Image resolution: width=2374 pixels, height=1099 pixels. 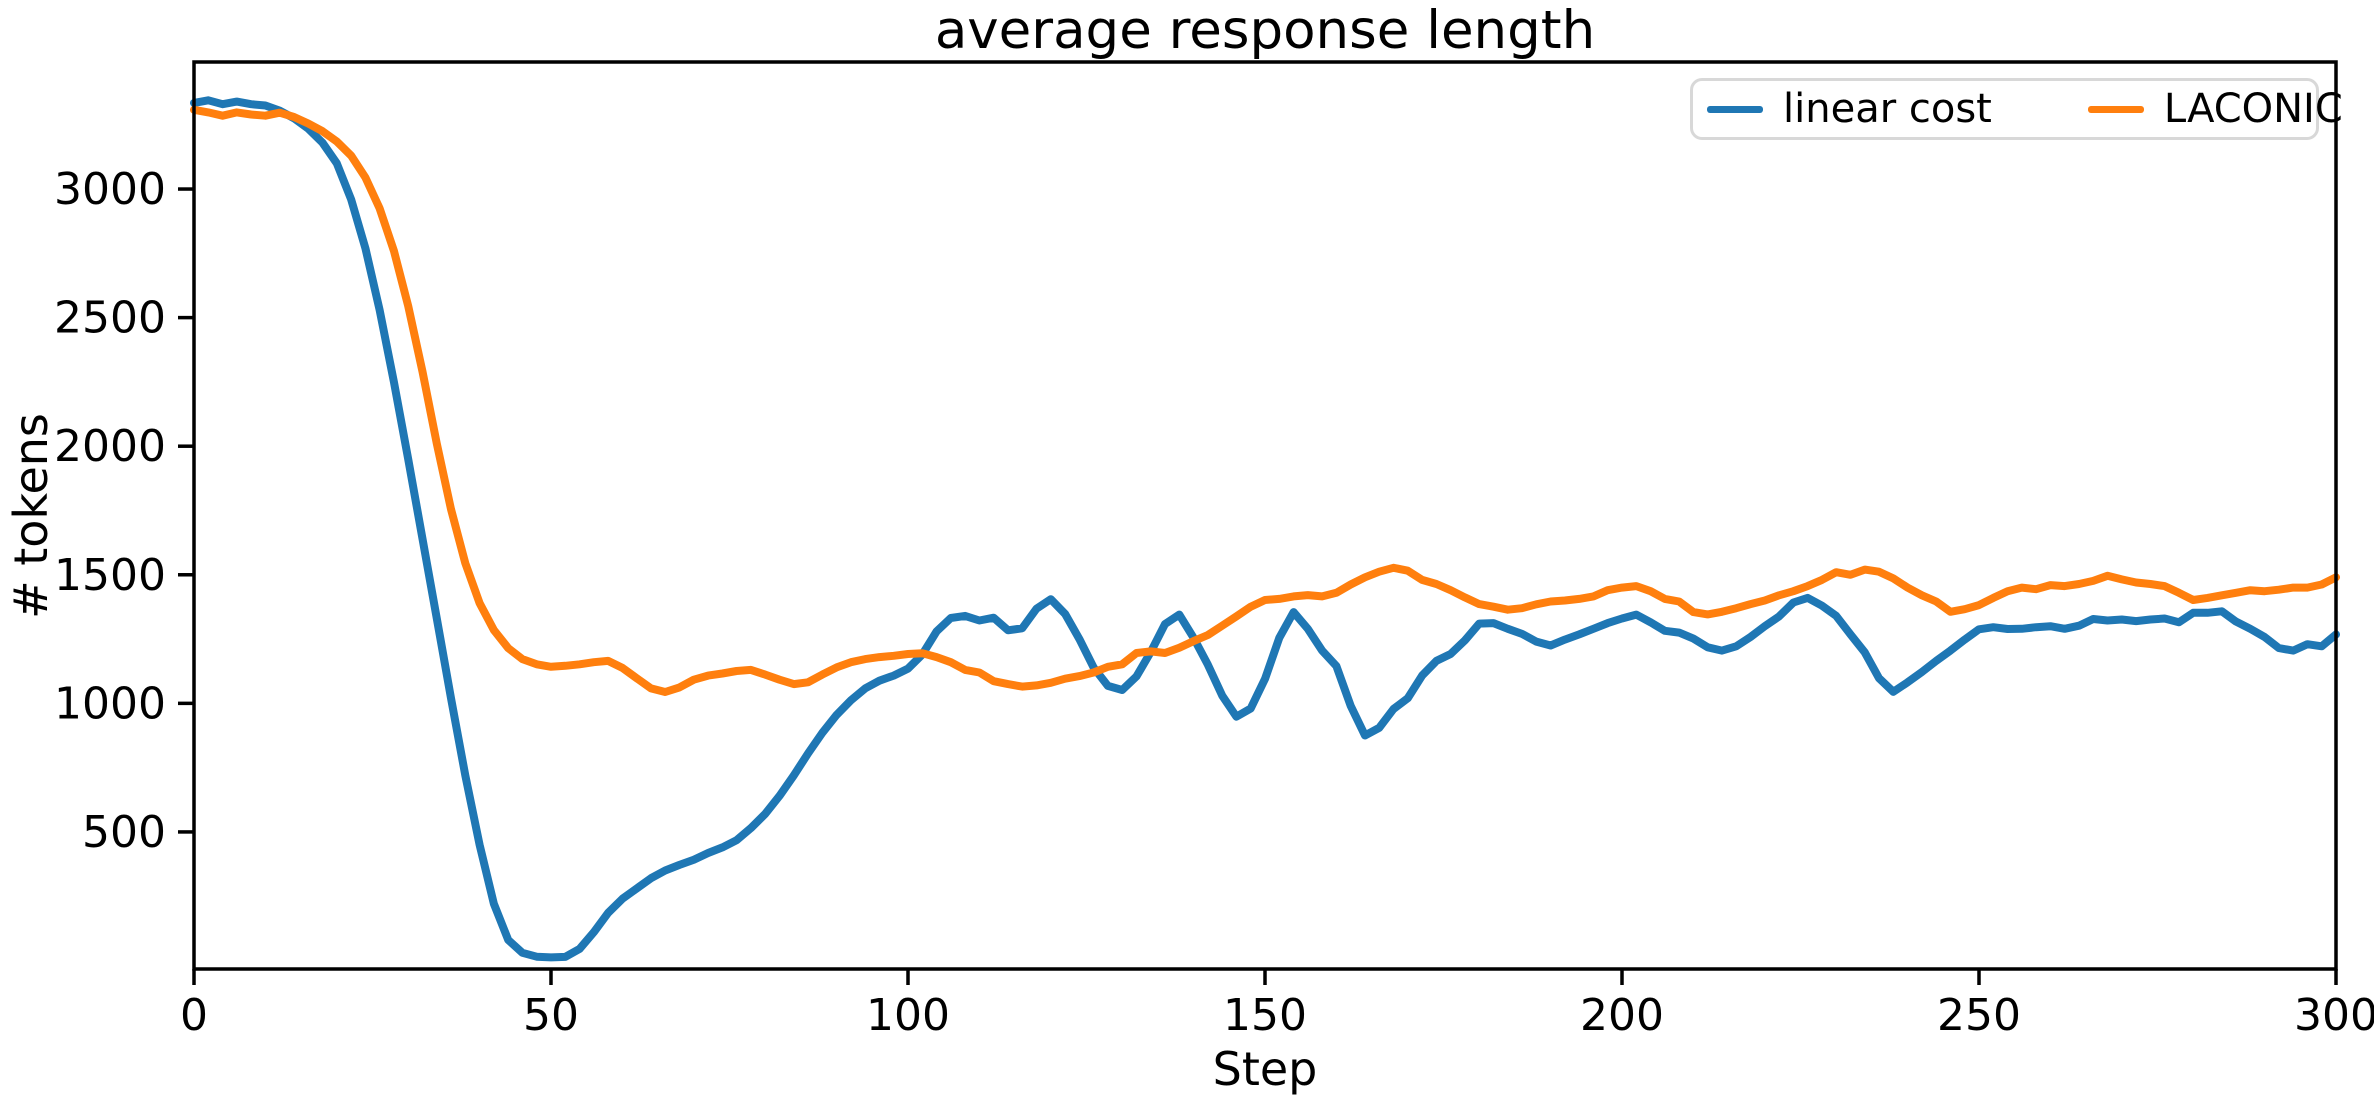 What do you see at coordinates (110, 318) in the screenshot?
I see `y-tick-label: 2500` at bounding box center [110, 318].